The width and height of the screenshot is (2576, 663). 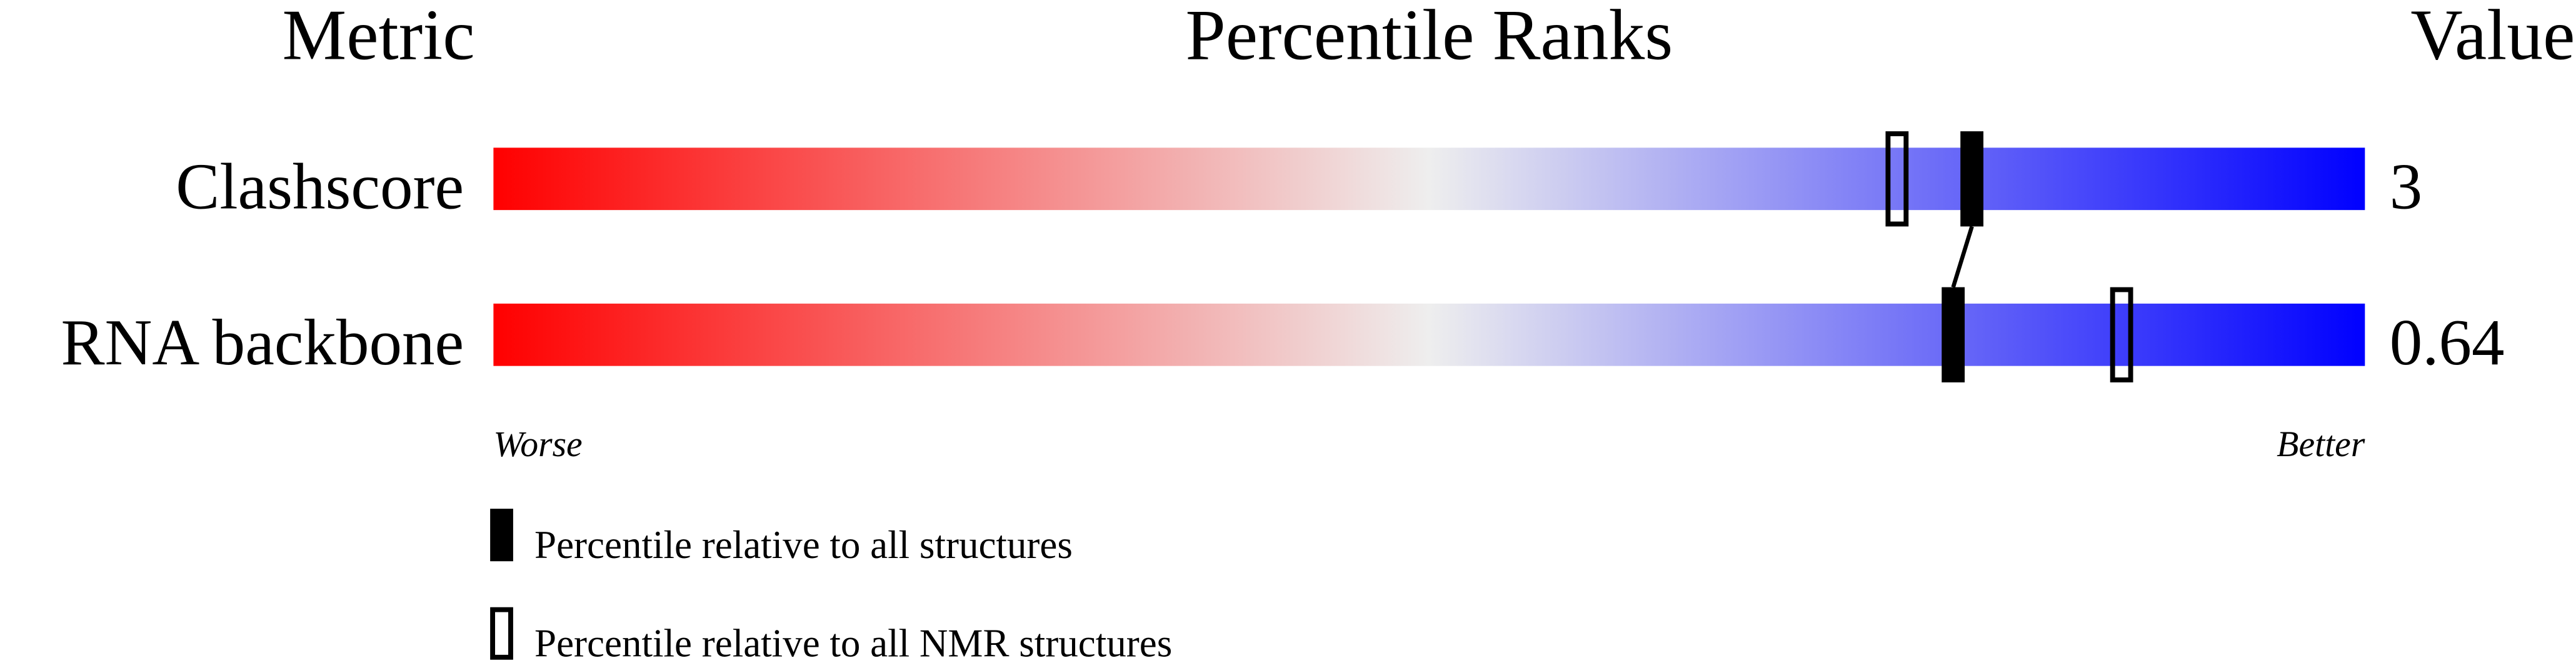 I want to click on metric-value: 0.64, so click(x=2447, y=342).